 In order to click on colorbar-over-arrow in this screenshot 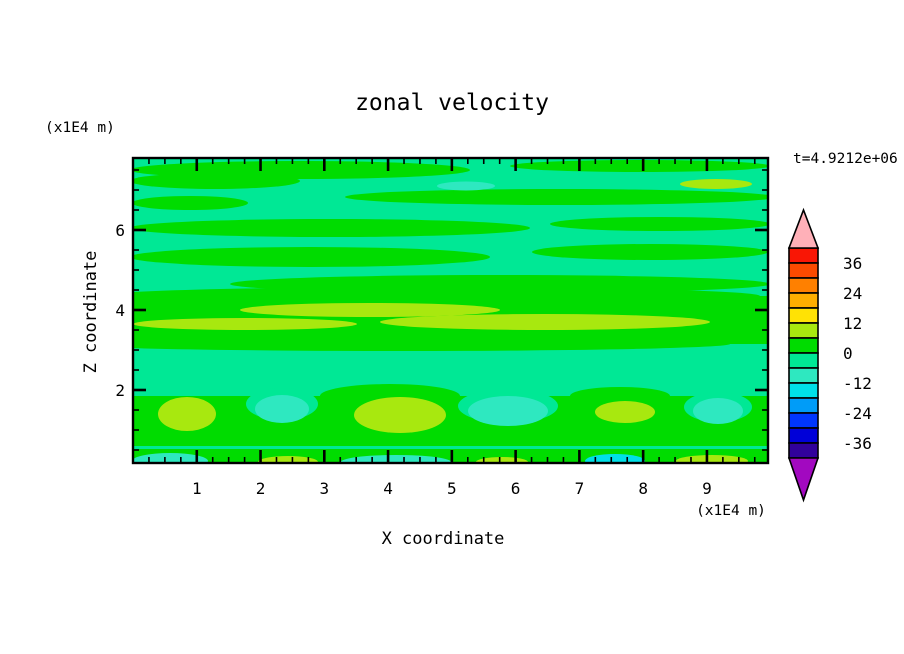, I will do `click(803, 228)`.